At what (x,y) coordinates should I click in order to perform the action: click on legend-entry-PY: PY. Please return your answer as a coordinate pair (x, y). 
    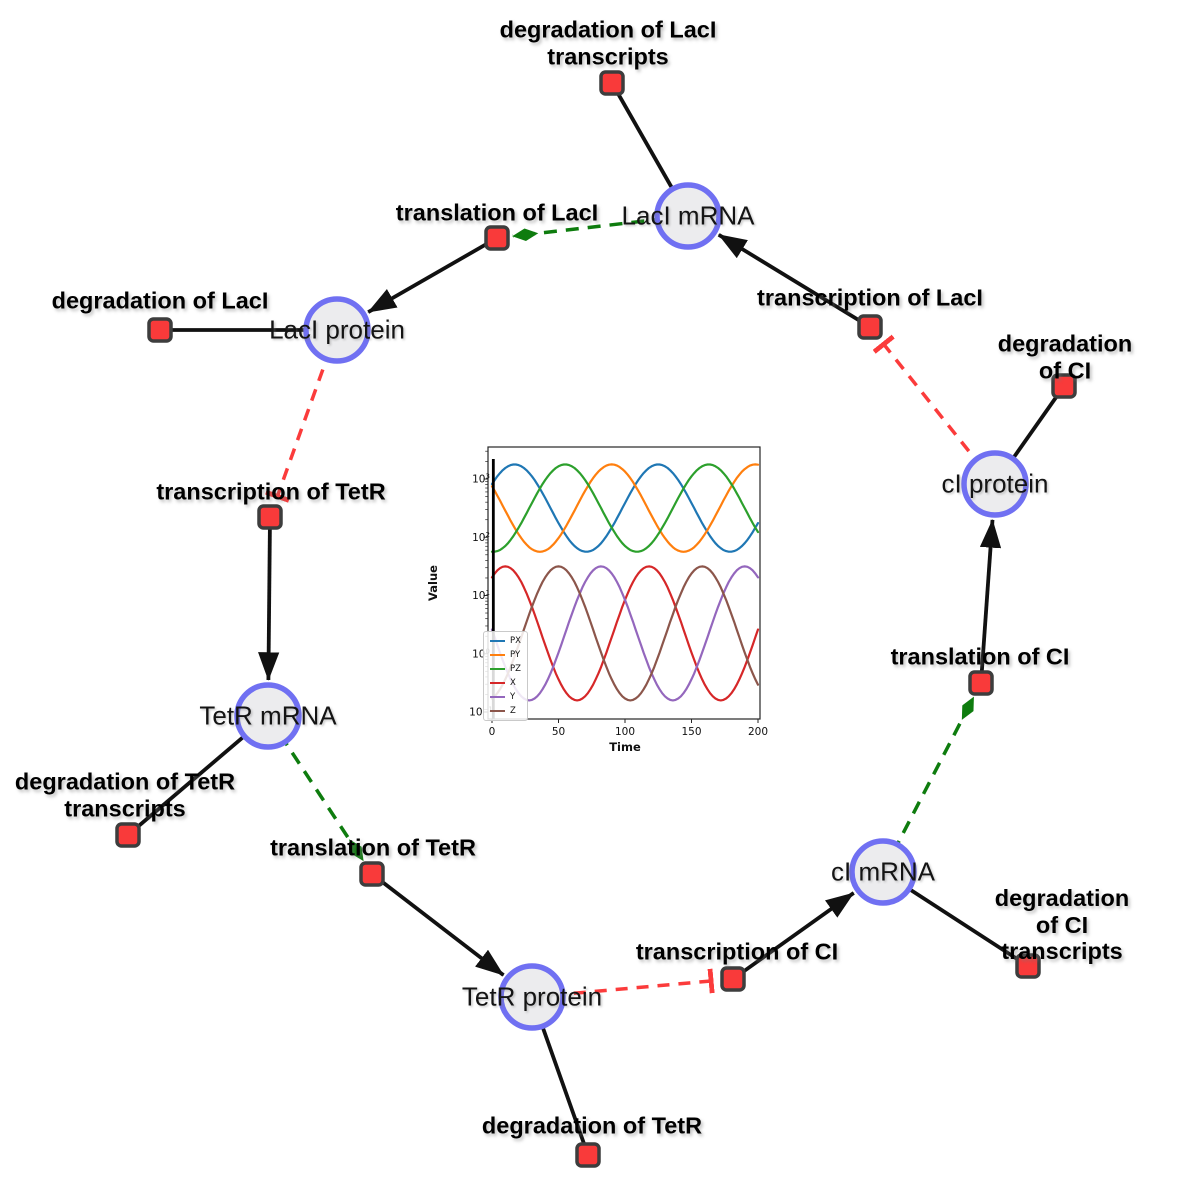
    Looking at the image, I should click on (505, 655).